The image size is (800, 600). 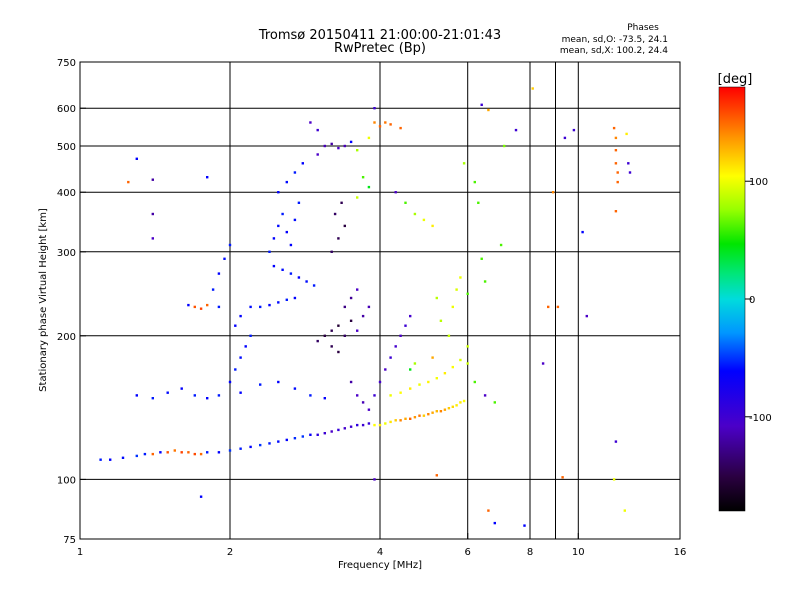 What do you see at coordinates (66, 480) in the screenshot?
I see `y-tick-label: 100` at bounding box center [66, 480].